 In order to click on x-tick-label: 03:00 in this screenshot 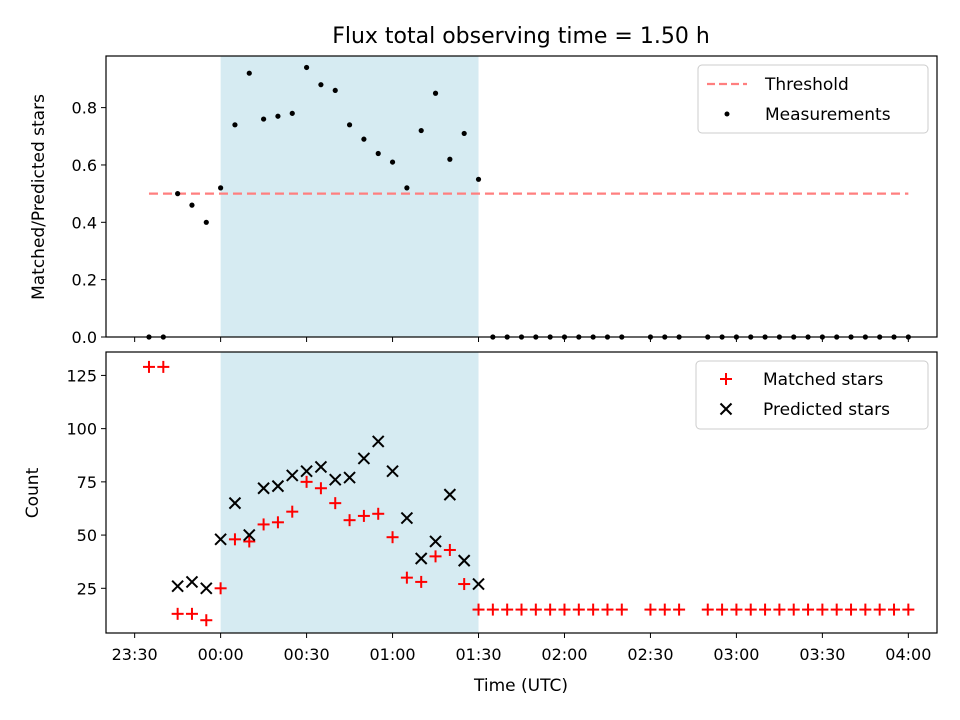, I will do `click(736, 654)`.